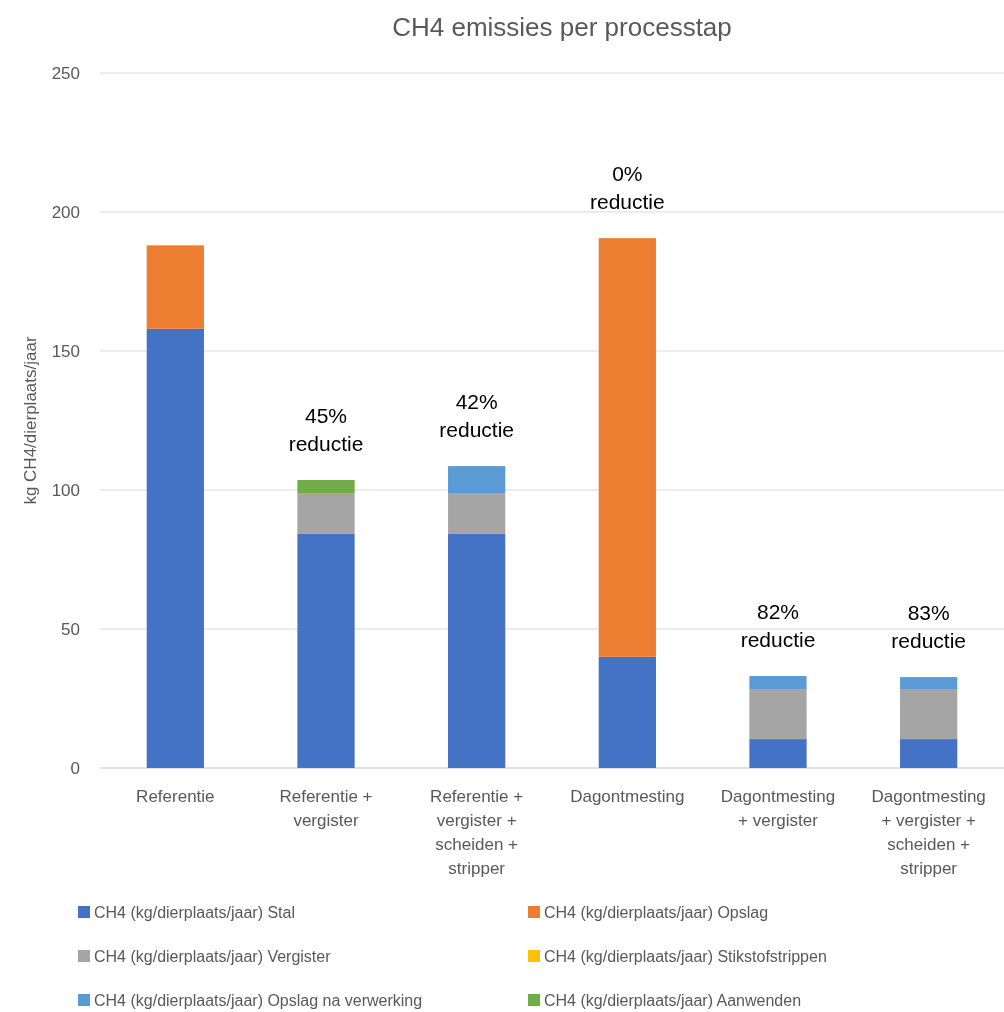 The width and height of the screenshot is (1004, 1012). Describe the element at coordinates (778, 626) in the screenshot. I see `annotation: 82% reductie` at that location.